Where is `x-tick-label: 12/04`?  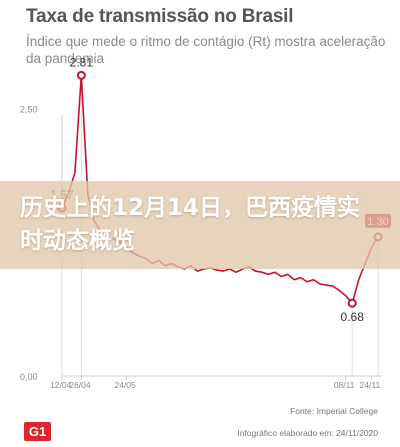
x-tick-label: 12/04 is located at coordinates (61, 385).